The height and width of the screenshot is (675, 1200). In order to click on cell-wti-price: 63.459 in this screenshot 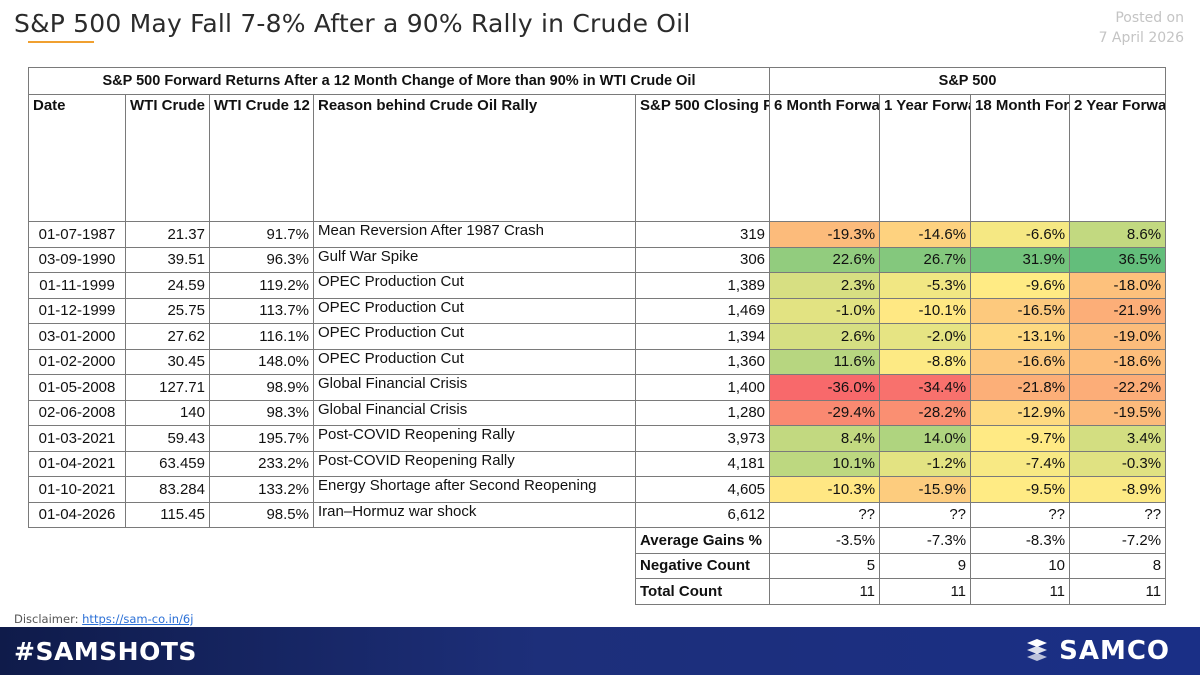, I will do `click(167, 463)`.